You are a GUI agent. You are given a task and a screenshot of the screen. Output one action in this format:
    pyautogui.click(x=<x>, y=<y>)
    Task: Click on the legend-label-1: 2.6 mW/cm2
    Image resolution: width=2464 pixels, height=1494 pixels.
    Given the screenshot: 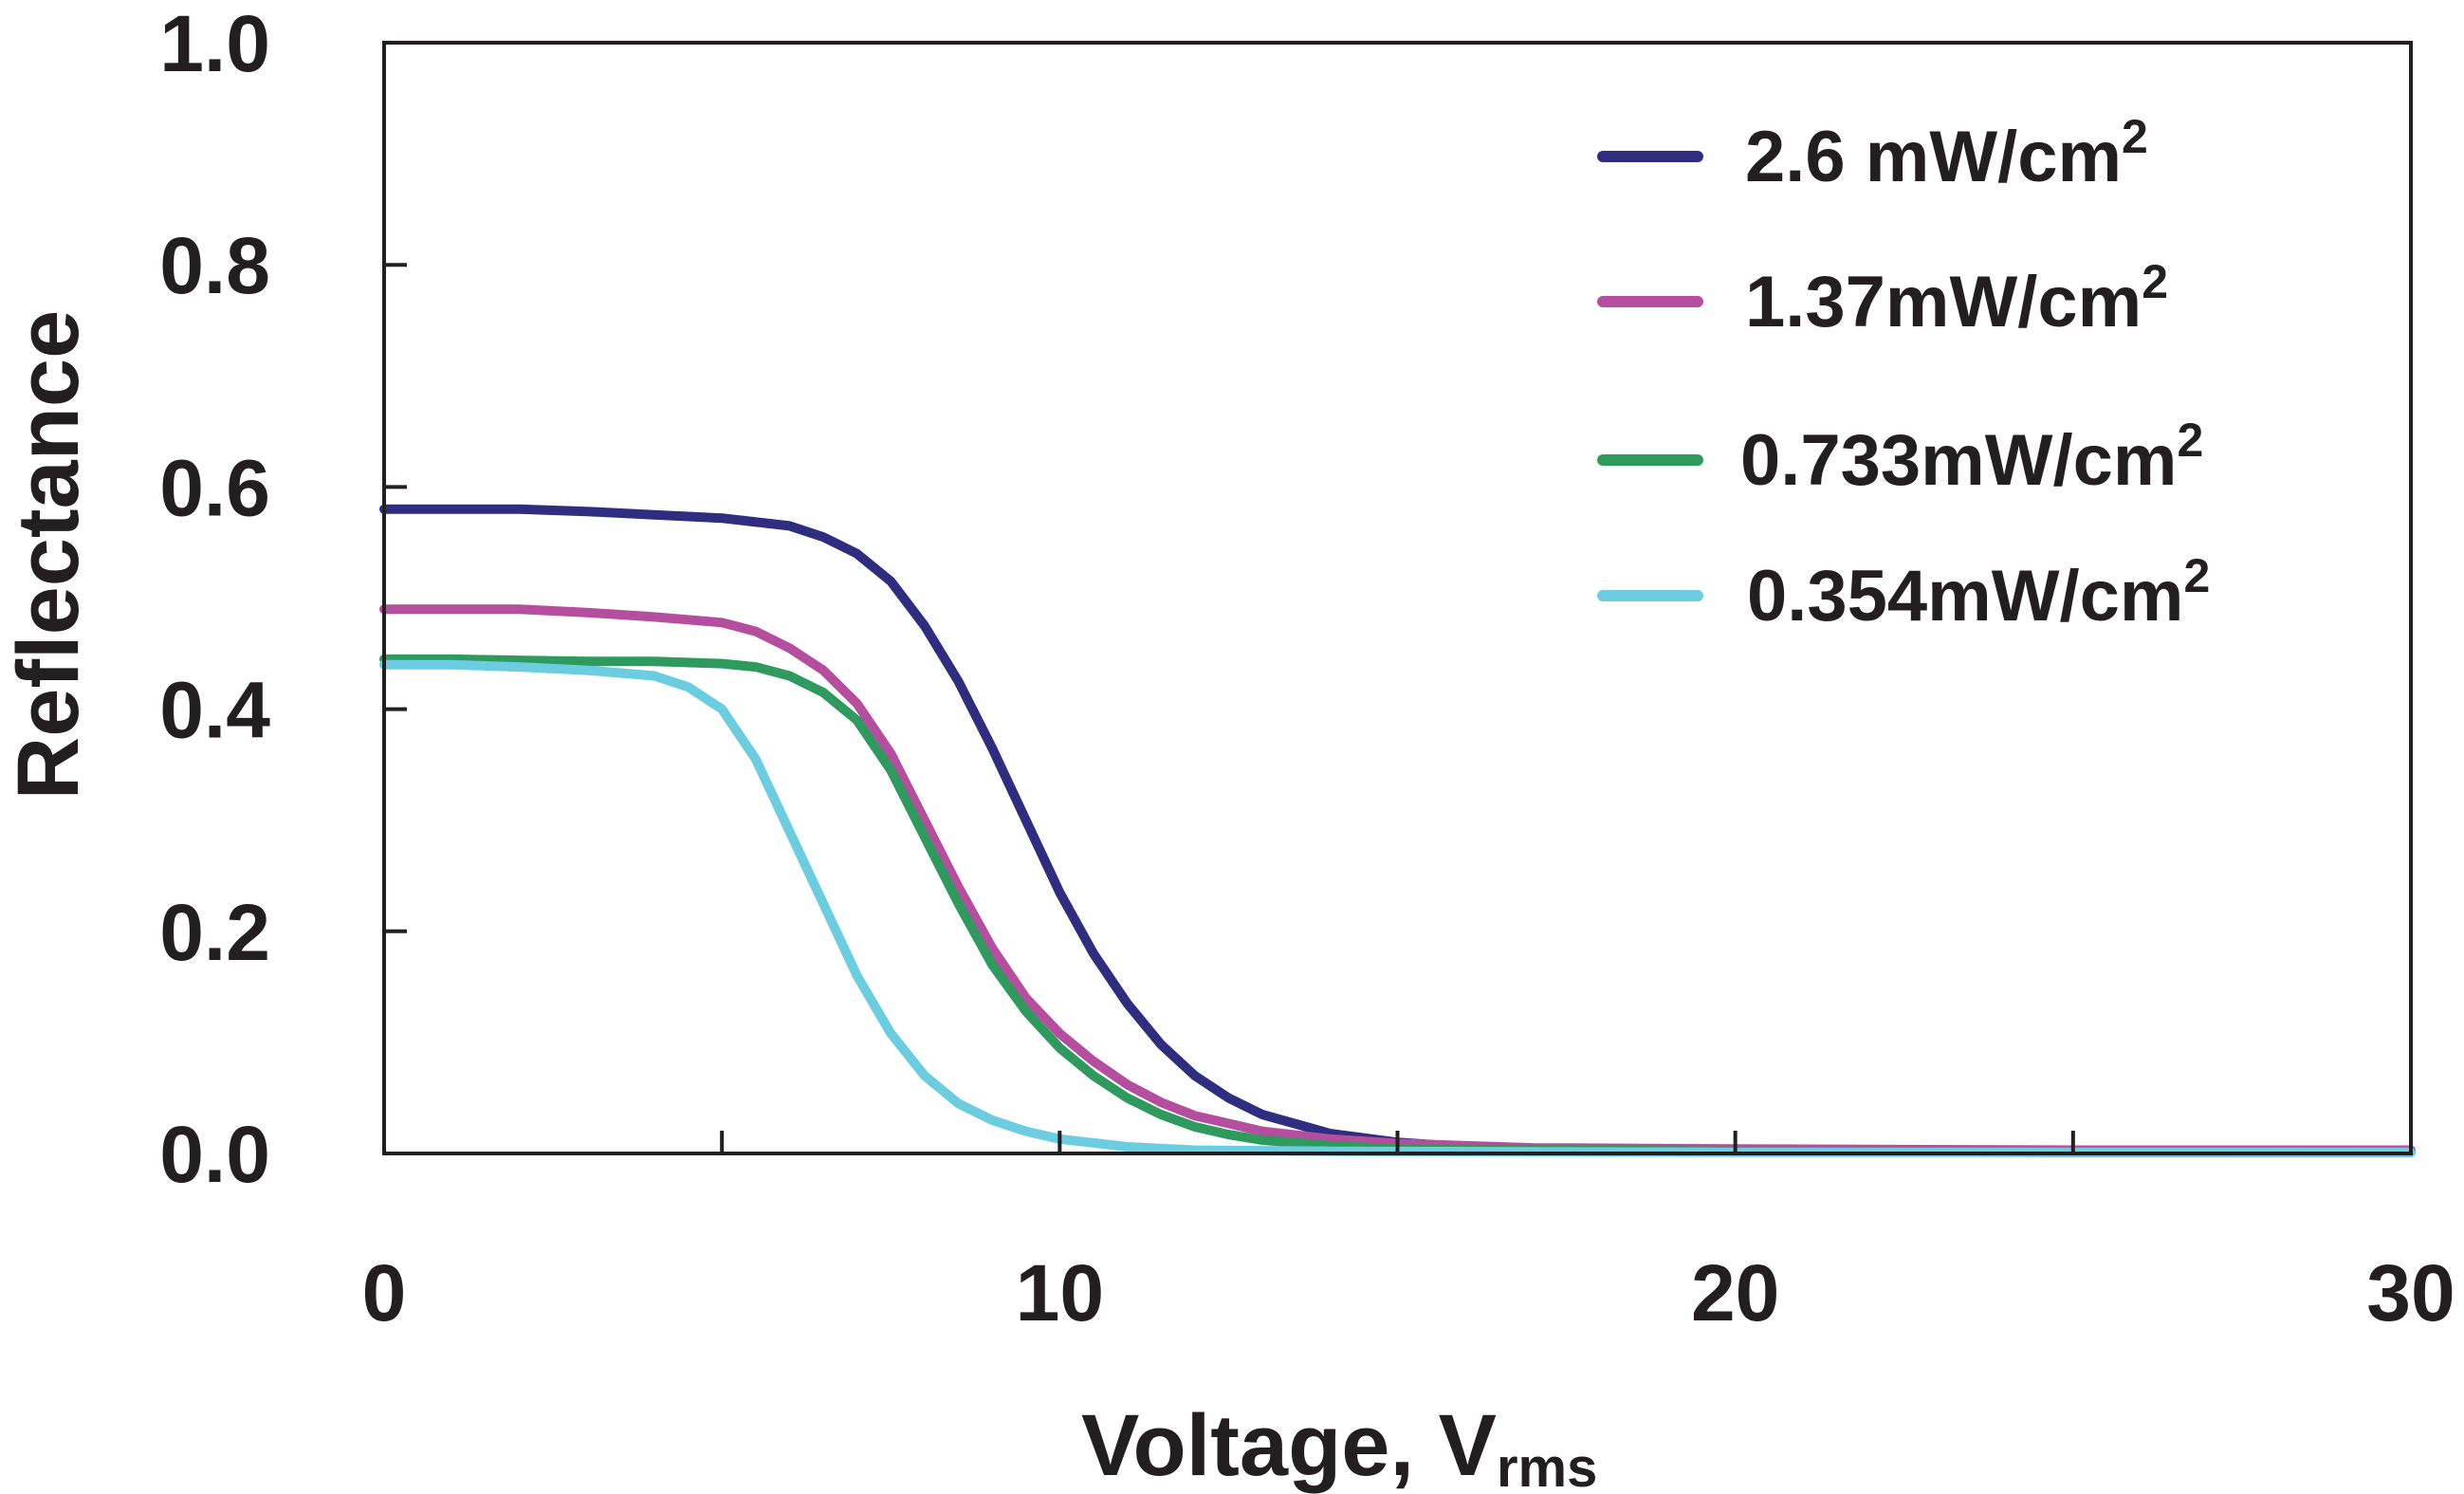 What is the action you would take?
    pyautogui.click(x=1946, y=153)
    